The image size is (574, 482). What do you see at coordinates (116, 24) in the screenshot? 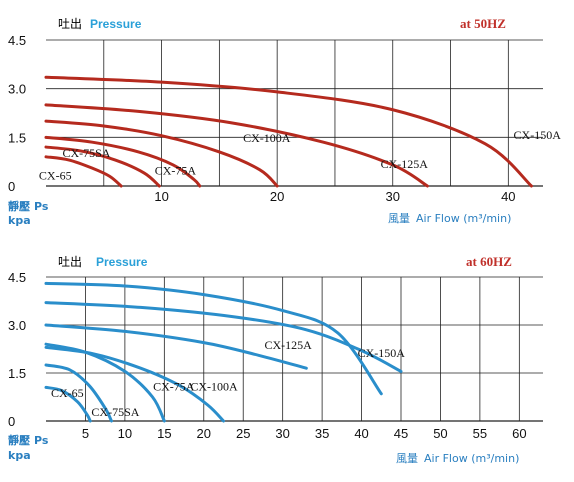
I see `chart1-title-en: Pressure` at bounding box center [116, 24].